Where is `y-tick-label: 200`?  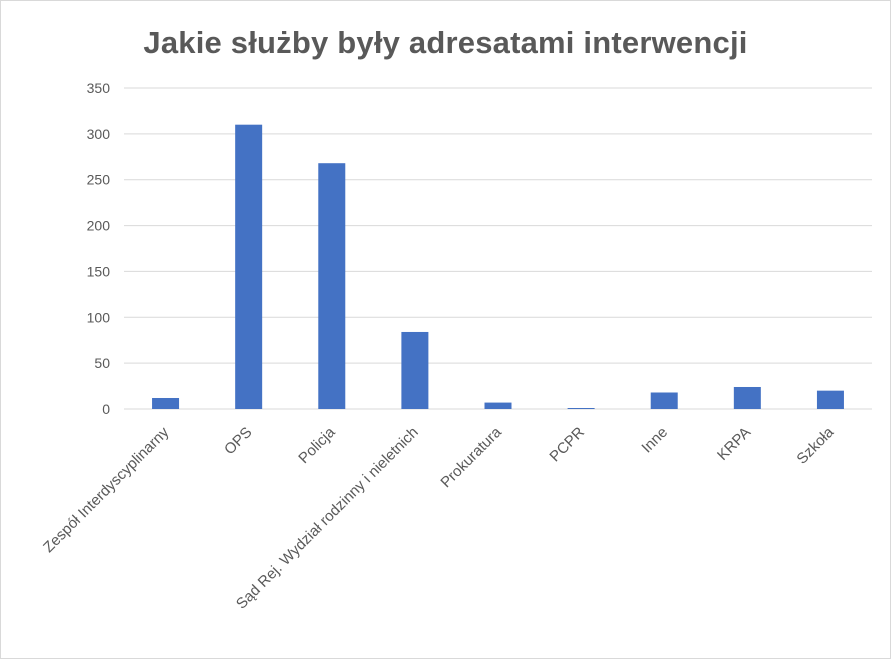 y-tick-label: 200 is located at coordinates (99, 226).